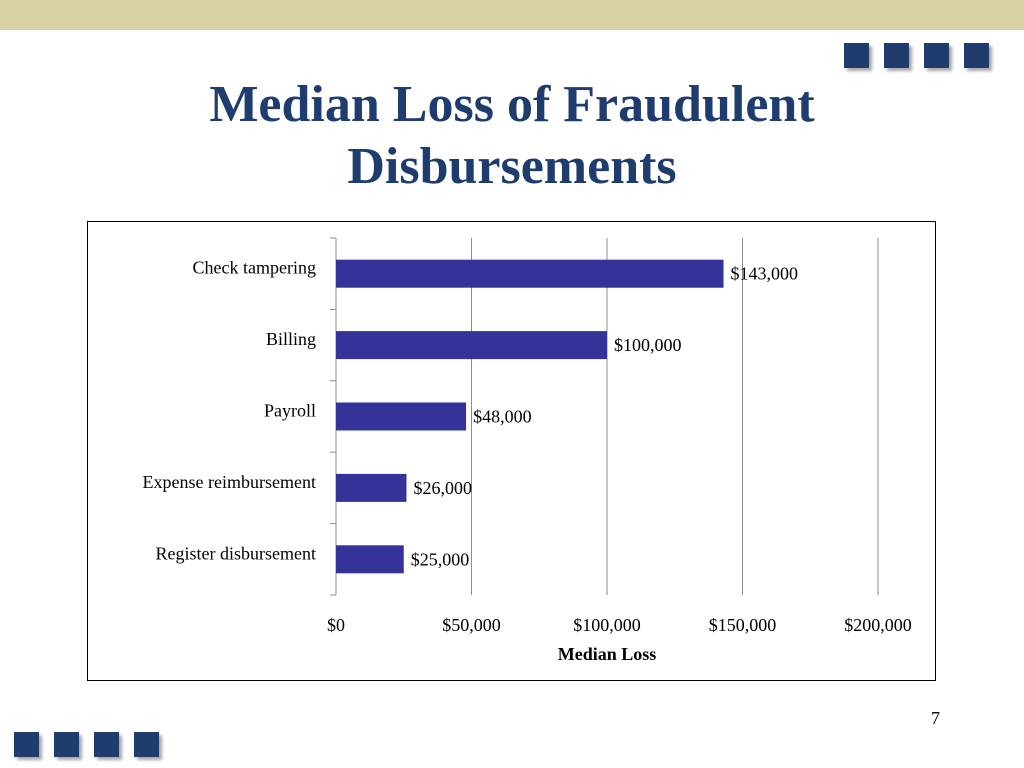  Describe the element at coordinates (607, 625) in the screenshot. I see `x-tick-label: $100,000` at that location.